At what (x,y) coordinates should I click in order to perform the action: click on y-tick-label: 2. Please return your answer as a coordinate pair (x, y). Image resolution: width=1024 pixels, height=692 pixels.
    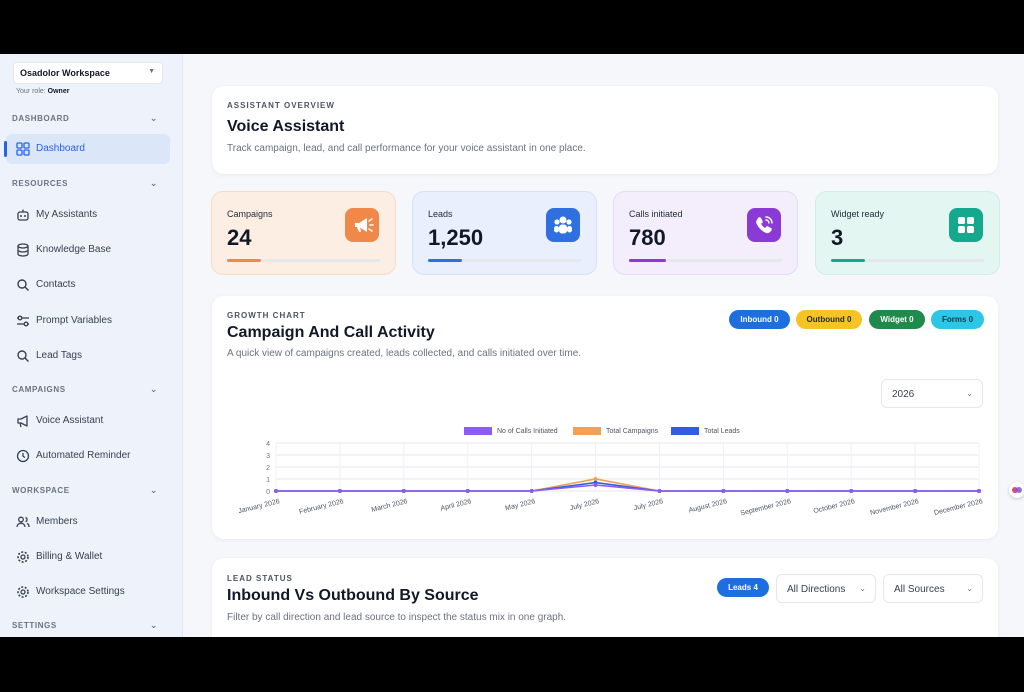
    Looking at the image, I should click on (268, 468).